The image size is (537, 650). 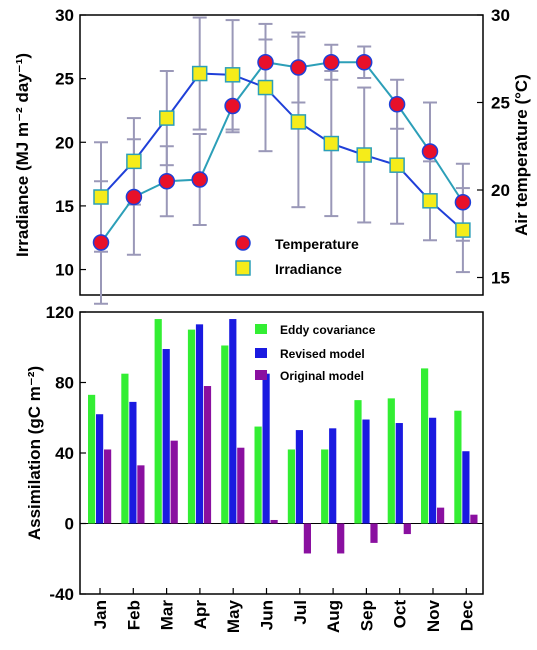 I want to click on left-tick-label: 10, so click(x=64, y=270).